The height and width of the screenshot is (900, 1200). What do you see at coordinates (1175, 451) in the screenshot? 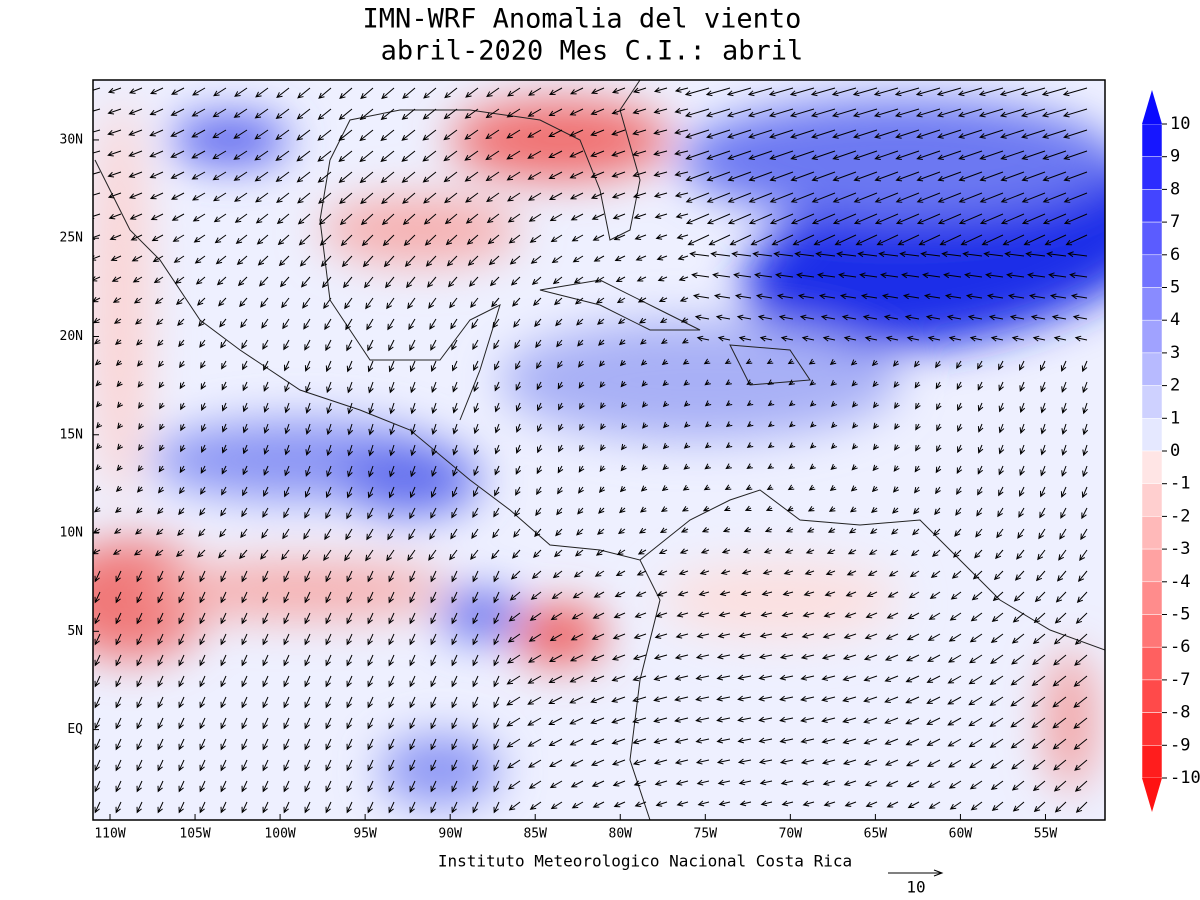
I see `colorbar-tick-label: 0` at bounding box center [1175, 451].